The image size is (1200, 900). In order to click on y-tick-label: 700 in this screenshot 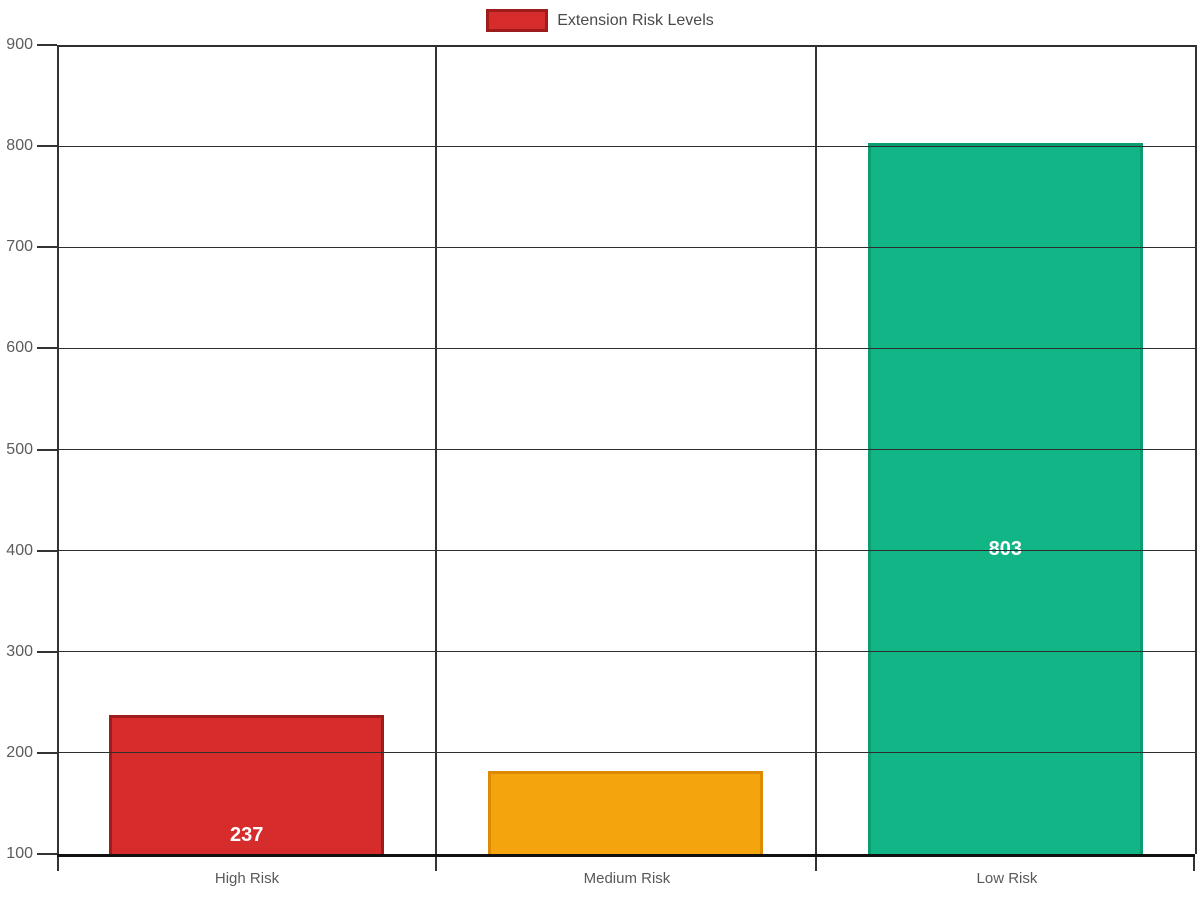, I will do `click(19, 247)`.